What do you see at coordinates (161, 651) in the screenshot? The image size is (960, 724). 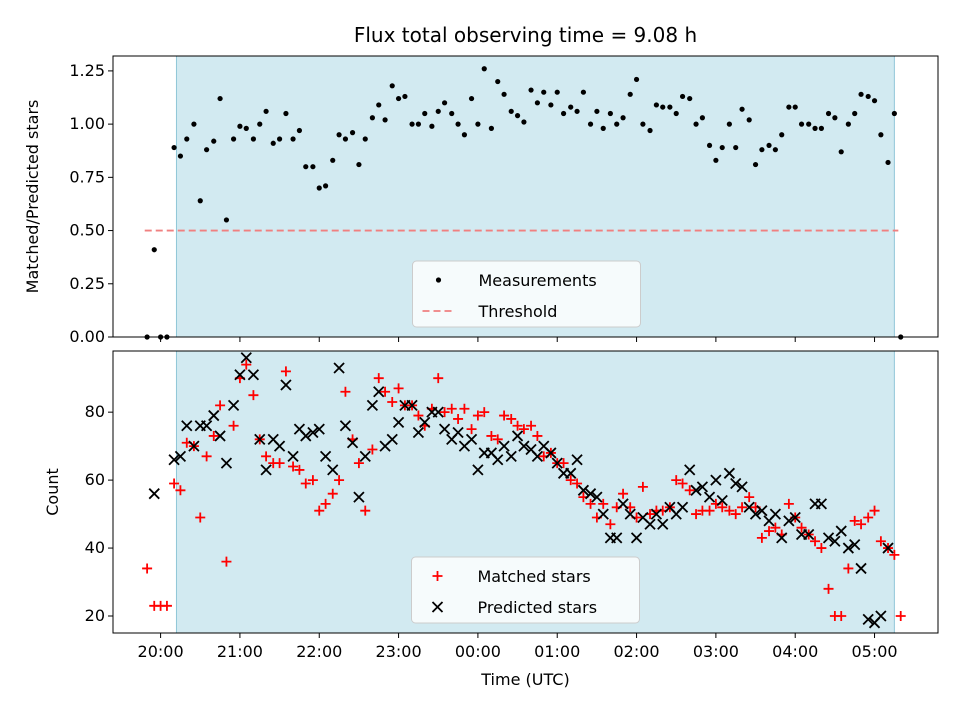 I see `x-tick-label: 20:00` at bounding box center [161, 651].